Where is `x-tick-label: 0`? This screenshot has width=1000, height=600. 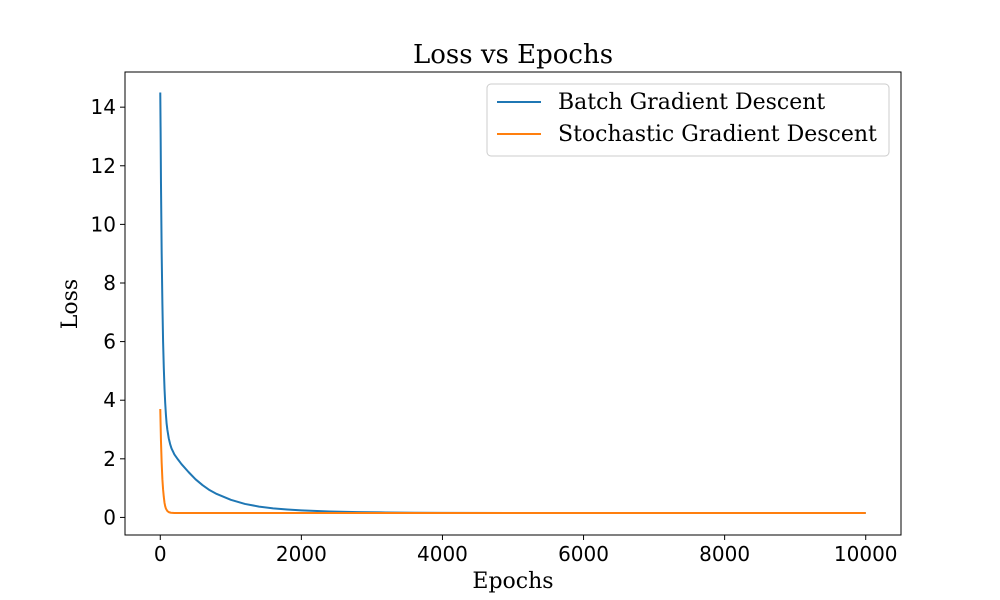 x-tick-label: 0 is located at coordinates (160, 554).